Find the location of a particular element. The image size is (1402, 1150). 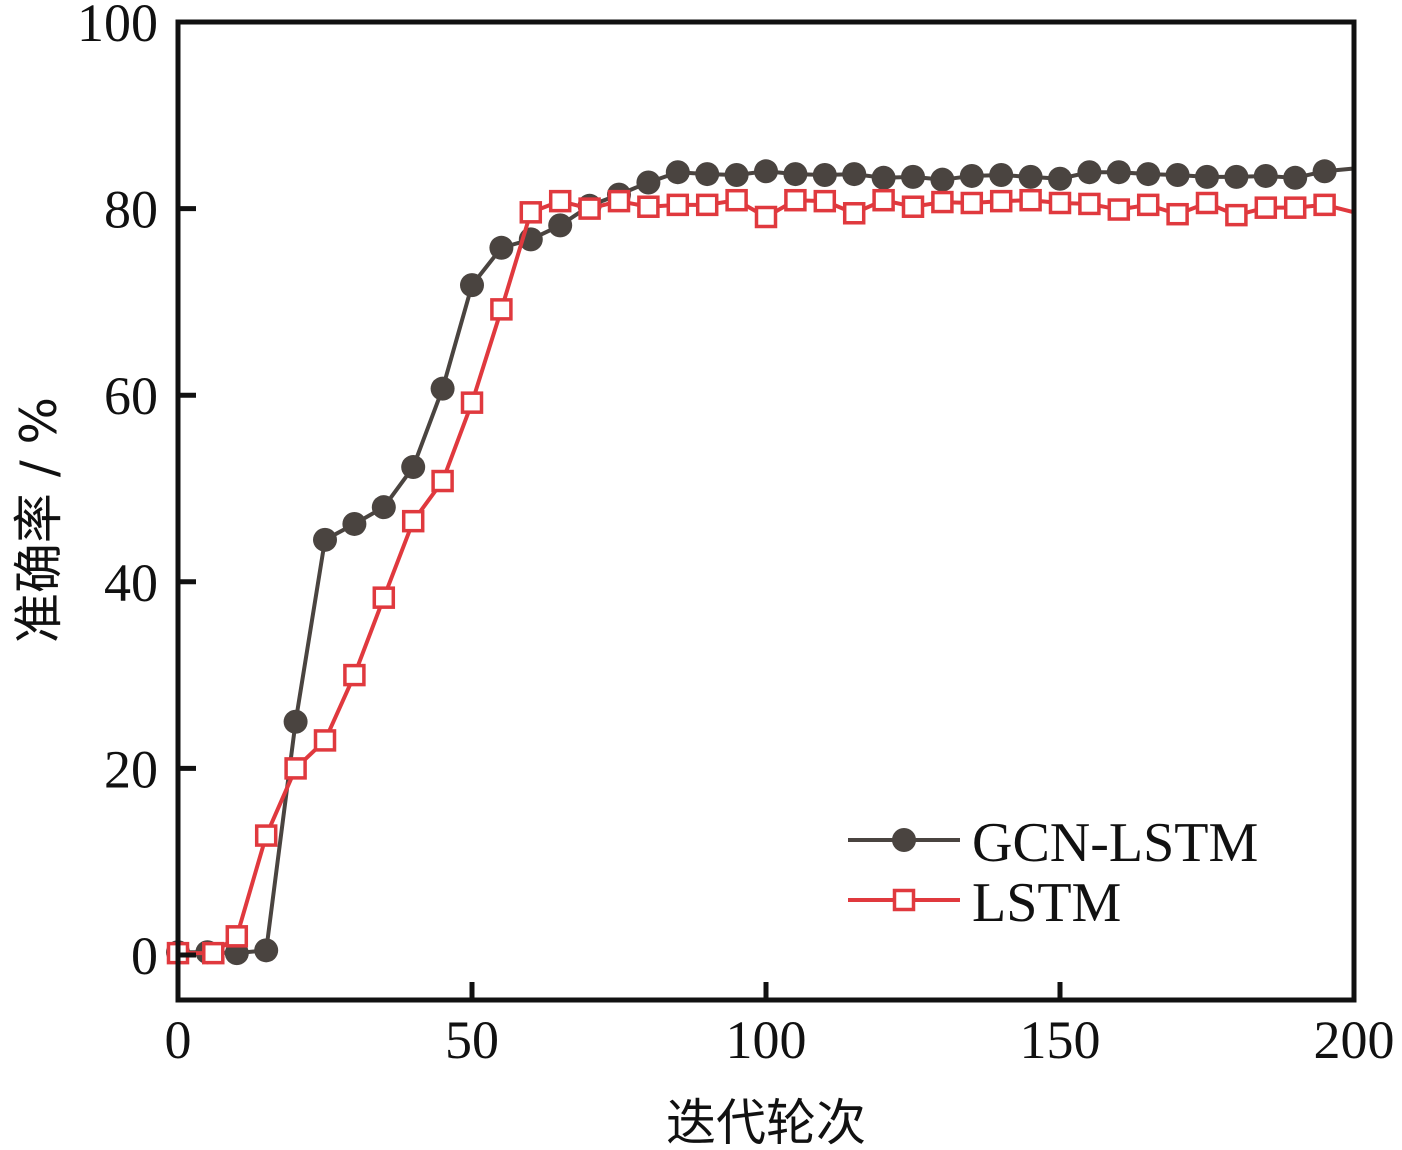

y-tick-label: 0 is located at coordinates (144, 956).